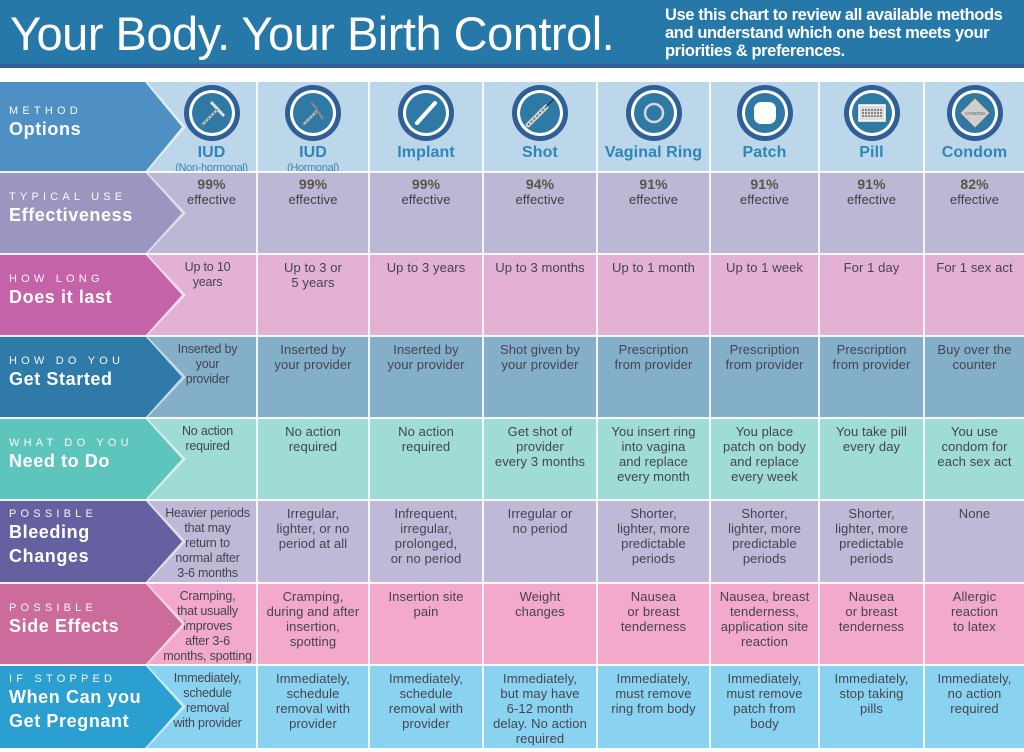  I want to click on page-title: Your Body. Your Birth Control., so click(312, 33).